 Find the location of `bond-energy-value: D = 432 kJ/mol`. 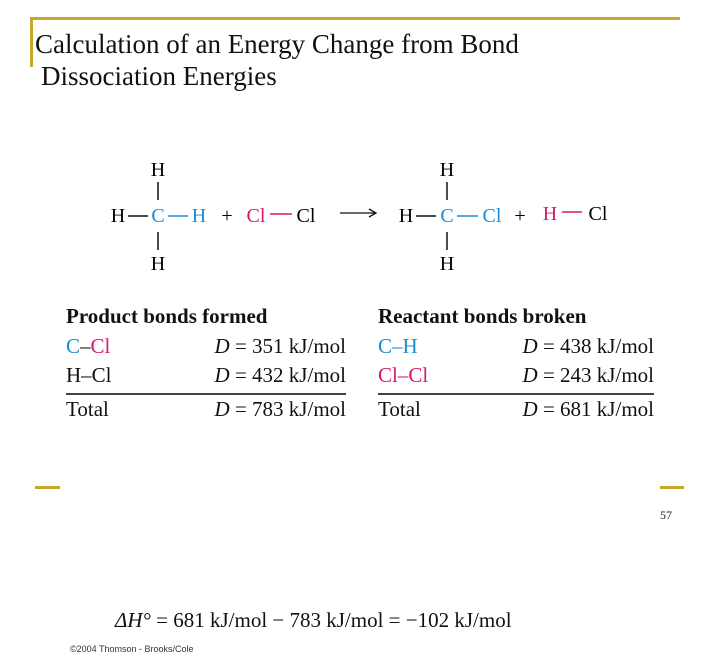

bond-energy-value: D = 432 kJ/mol is located at coordinates (280, 375).